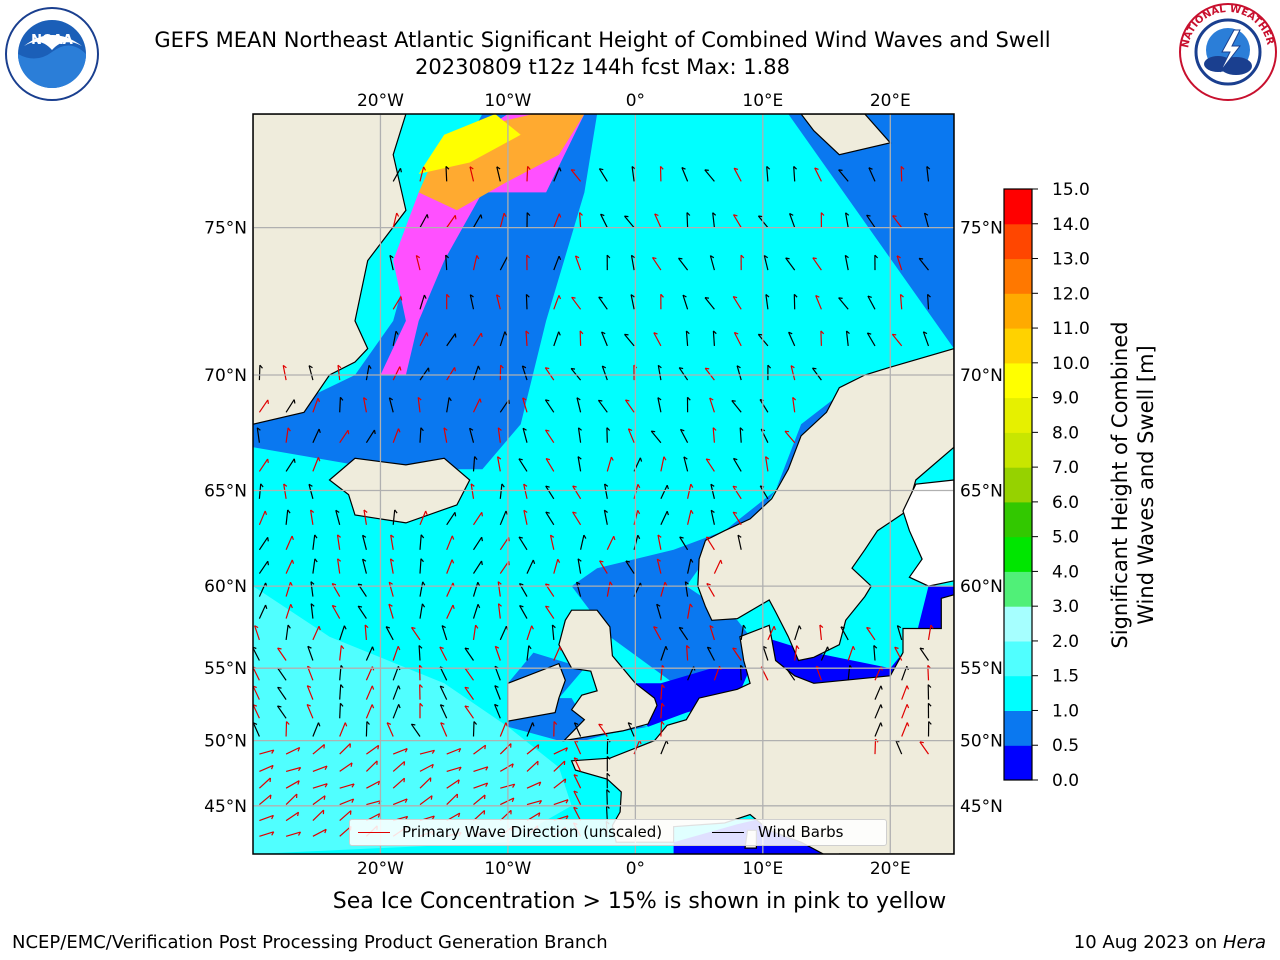  I want to click on lat-tick-left: 50°N, so click(225, 742).